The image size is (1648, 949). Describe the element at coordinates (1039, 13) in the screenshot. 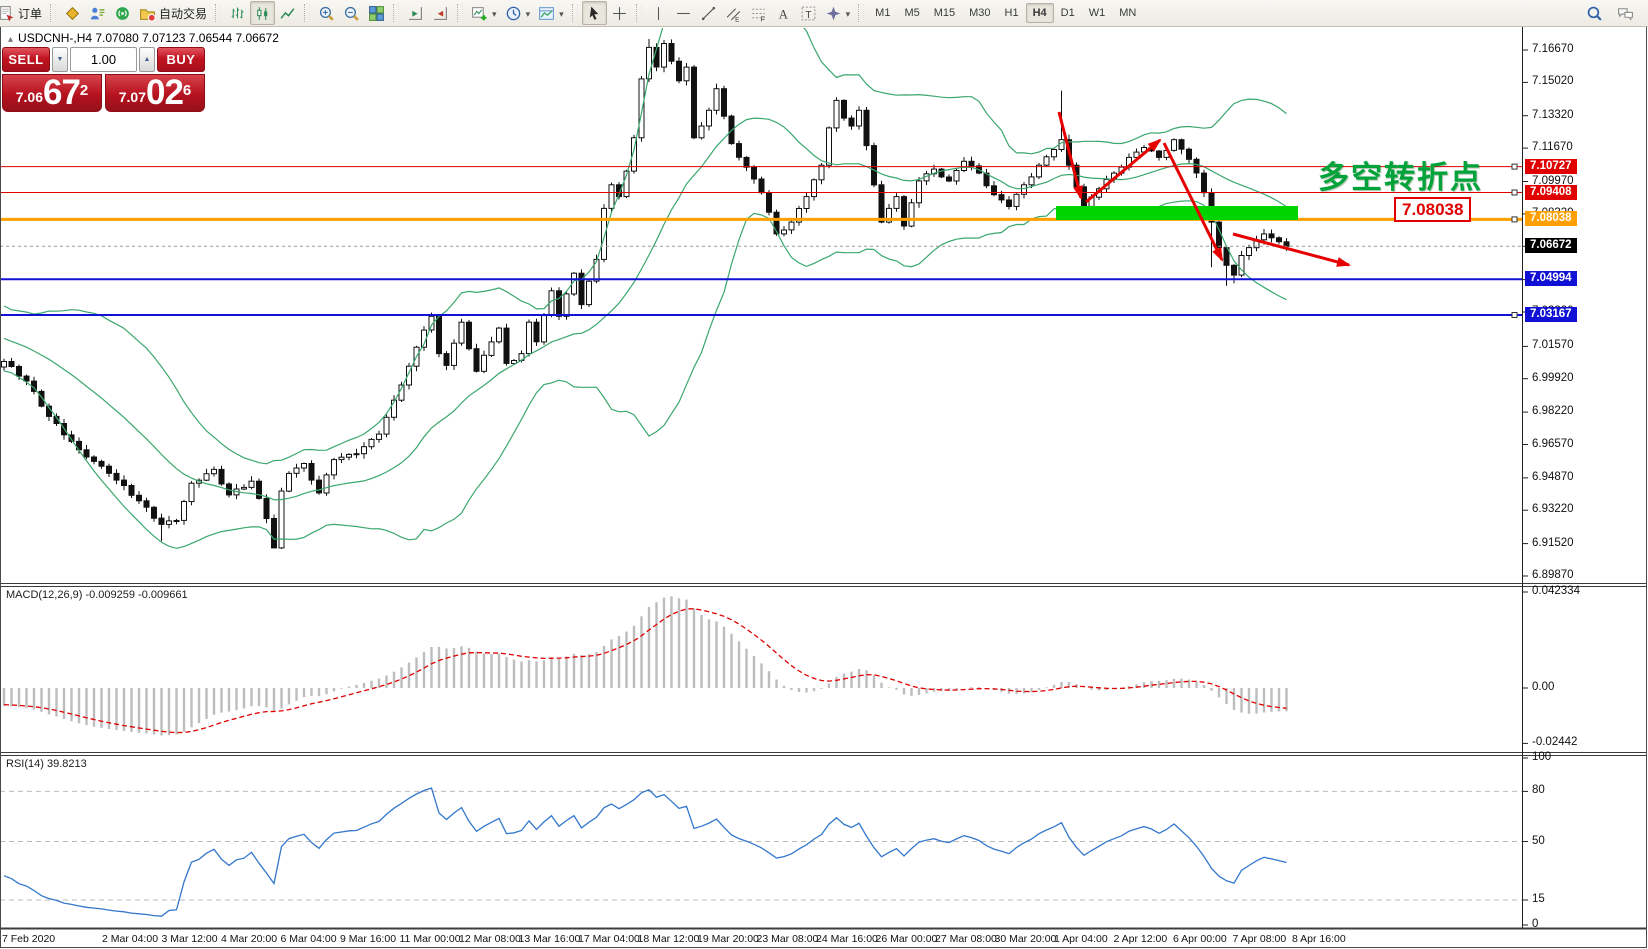

I see `timeframe-h4: H4` at that location.